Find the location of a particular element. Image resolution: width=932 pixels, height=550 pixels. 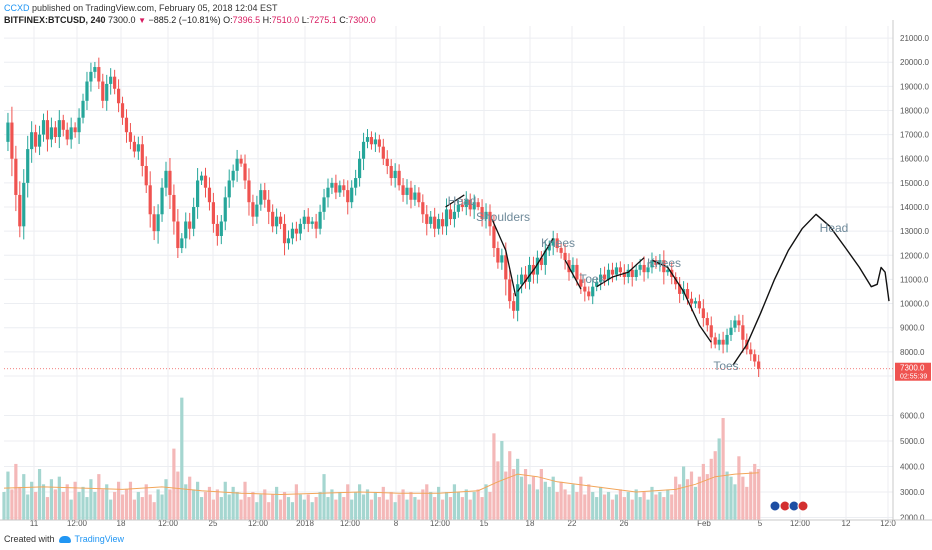

volume-tick-label: 5000.0 is located at coordinates (912, 441).